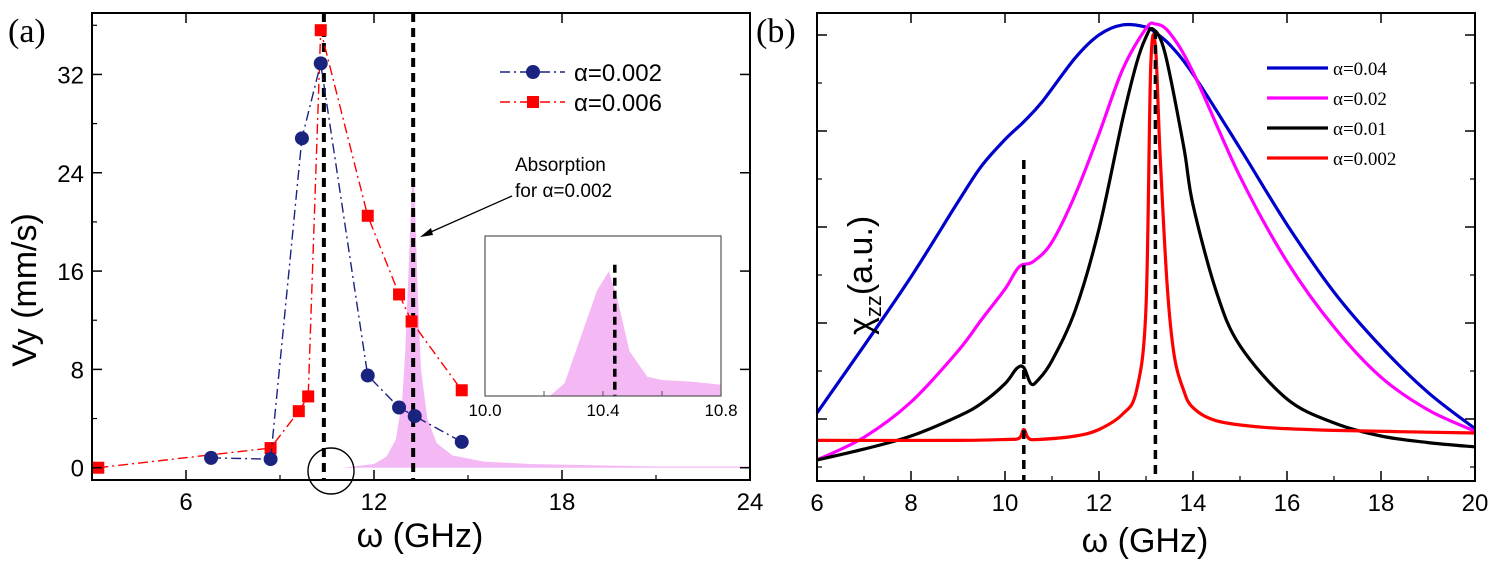  What do you see at coordinates (426, 232) in the screenshot?
I see `annotation-arrowhead` at bounding box center [426, 232].